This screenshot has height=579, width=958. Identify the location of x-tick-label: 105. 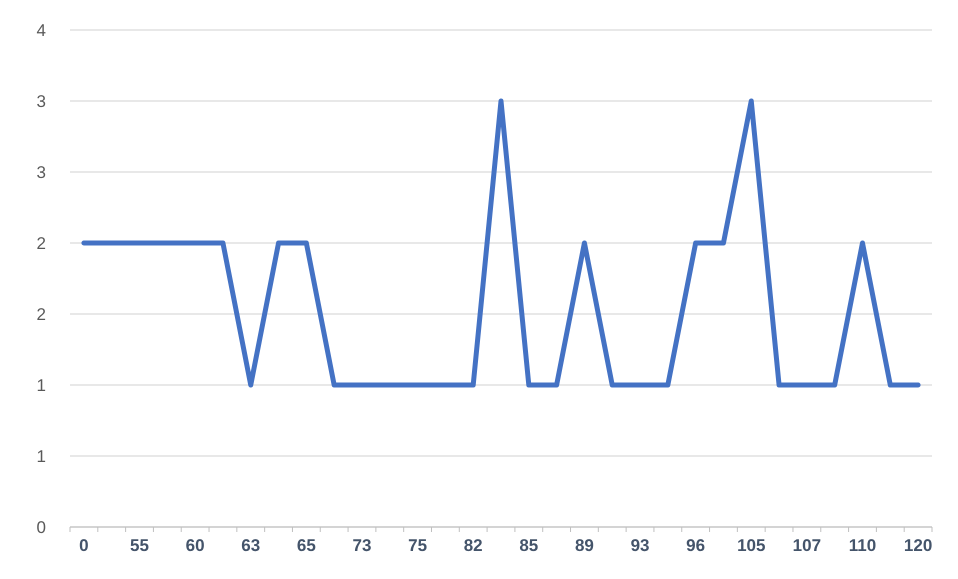
(751, 545).